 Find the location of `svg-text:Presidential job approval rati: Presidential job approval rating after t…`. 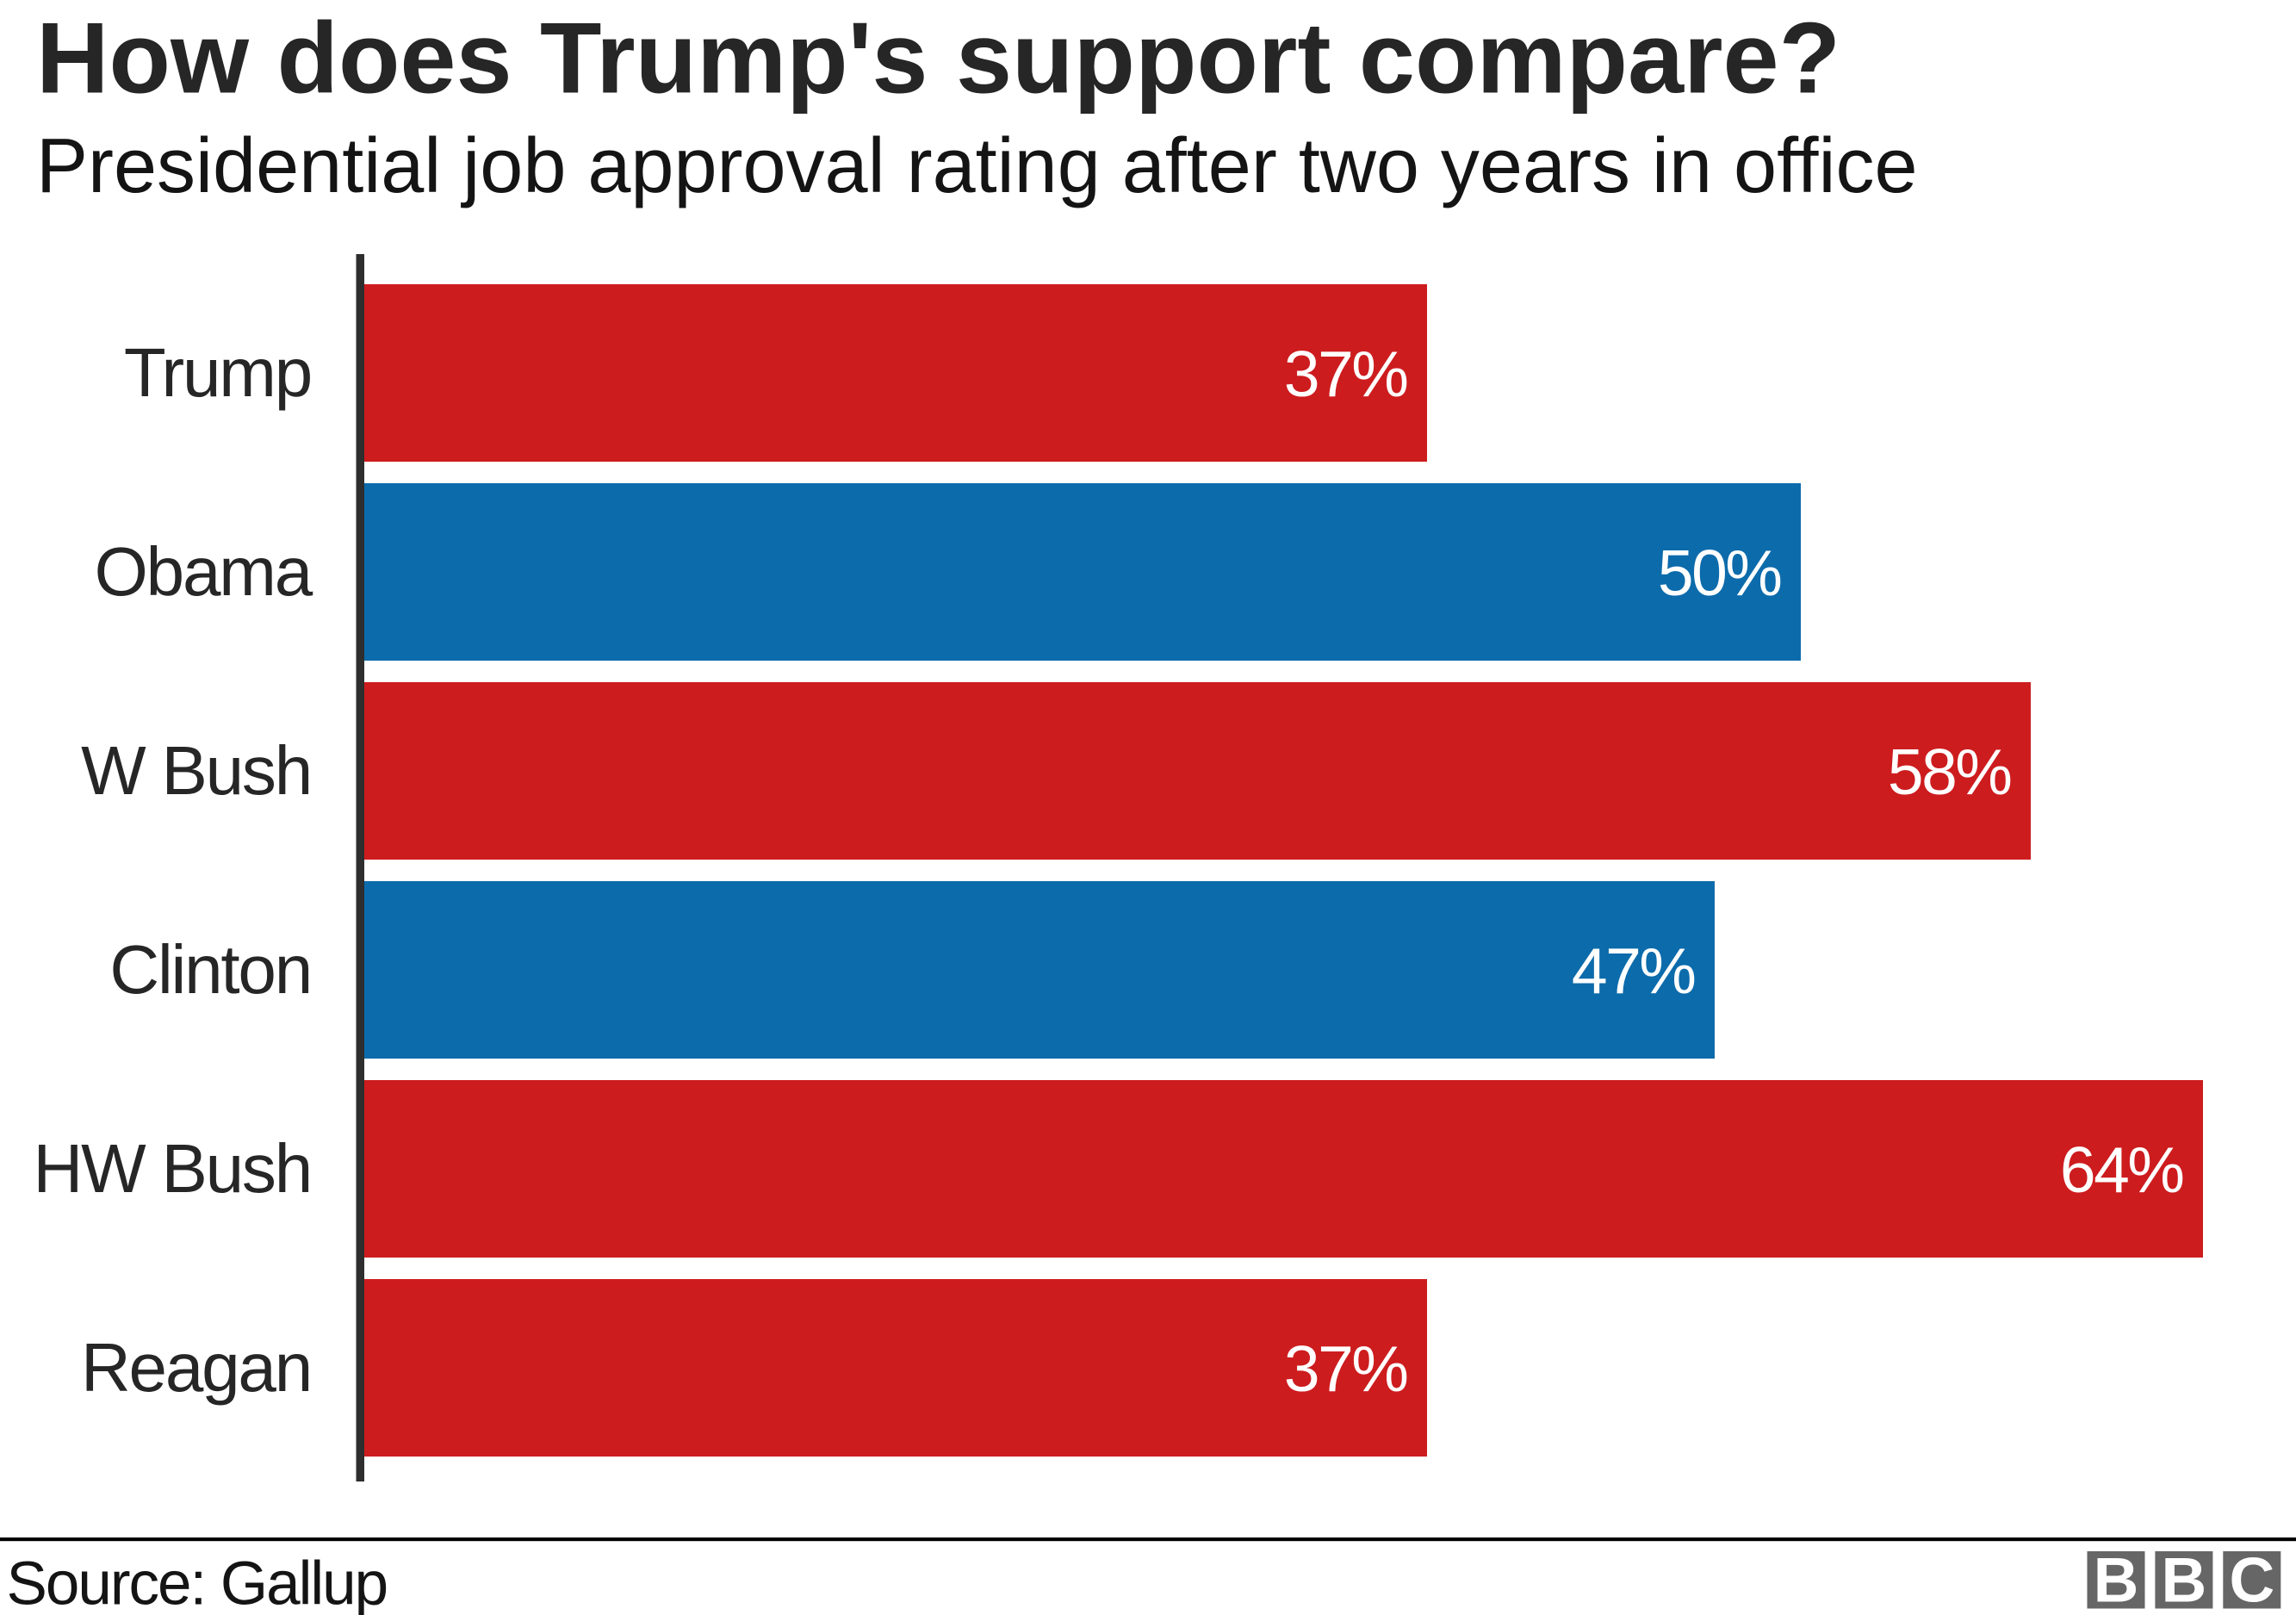

svg-text:Presidential job approval rati: Presidential job approval rating after t… is located at coordinates (977, 166).